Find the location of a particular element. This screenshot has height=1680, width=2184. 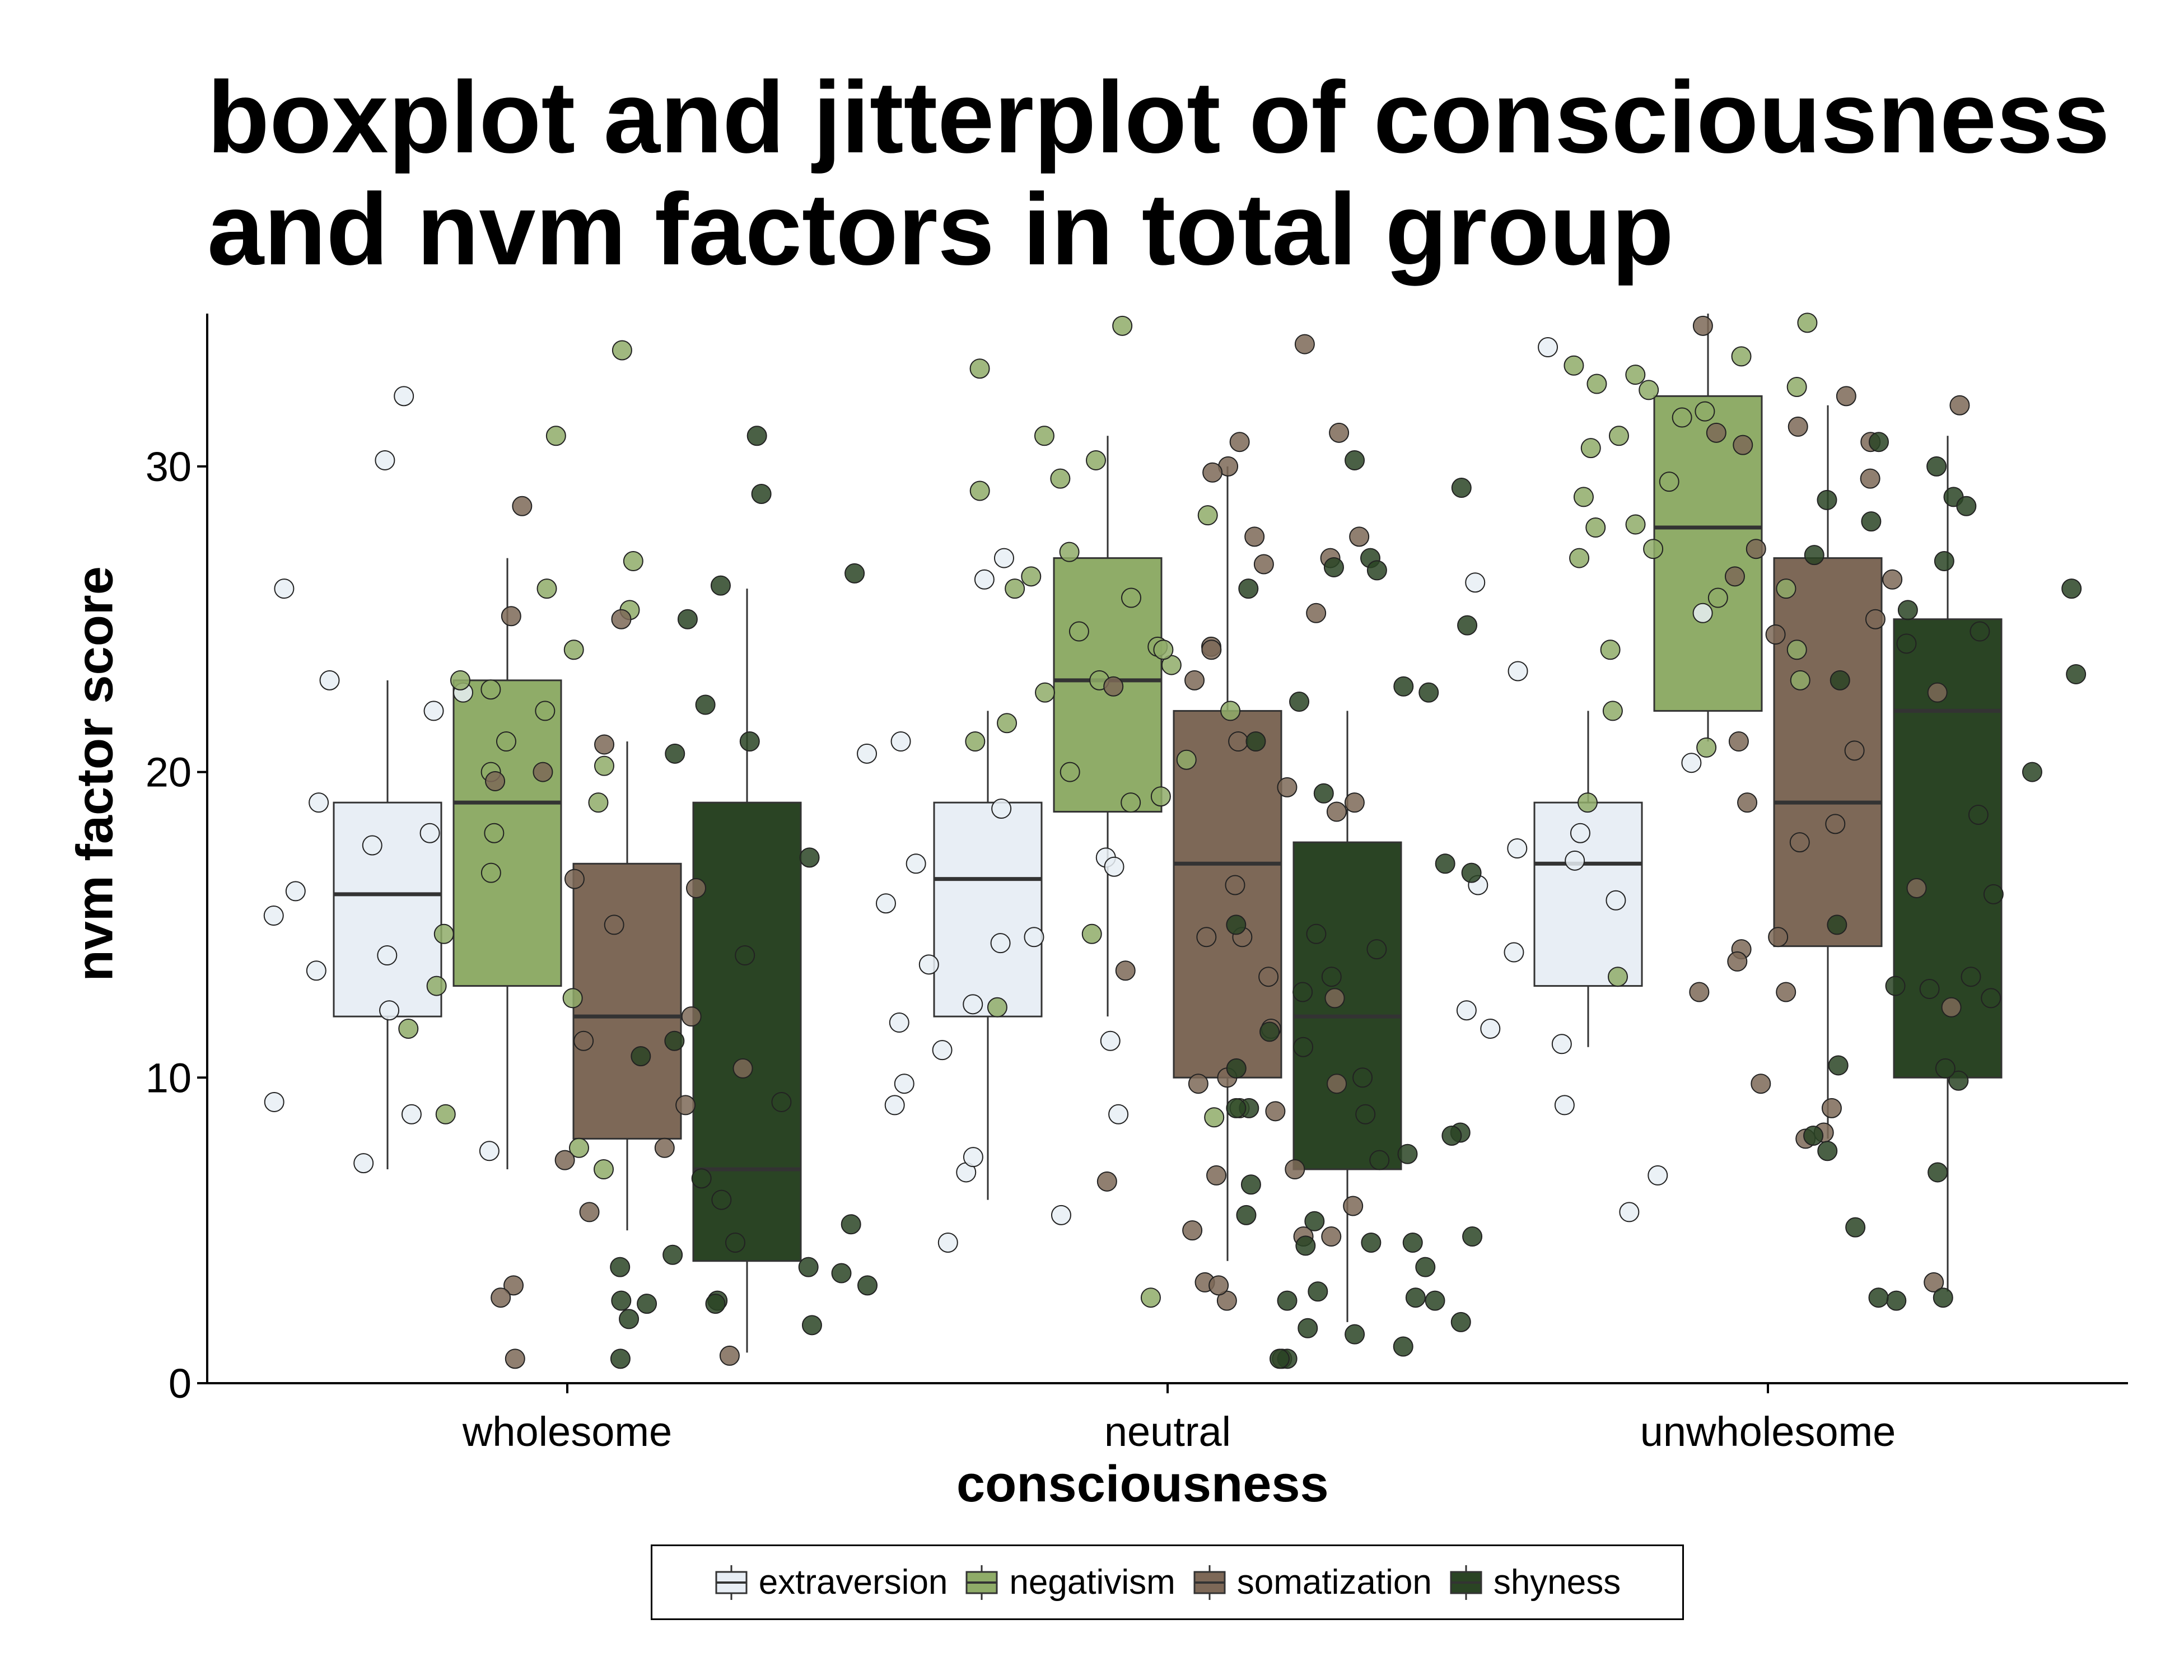

y-tick-label: 10 is located at coordinates (169, 1078).